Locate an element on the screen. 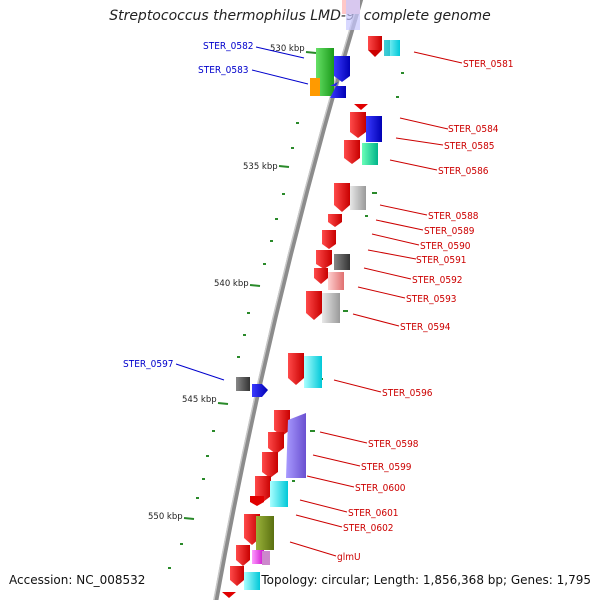 The width and height of the screenshot is (600, 600). gene-label: STER_0584 is located at coordinates (473, 129).